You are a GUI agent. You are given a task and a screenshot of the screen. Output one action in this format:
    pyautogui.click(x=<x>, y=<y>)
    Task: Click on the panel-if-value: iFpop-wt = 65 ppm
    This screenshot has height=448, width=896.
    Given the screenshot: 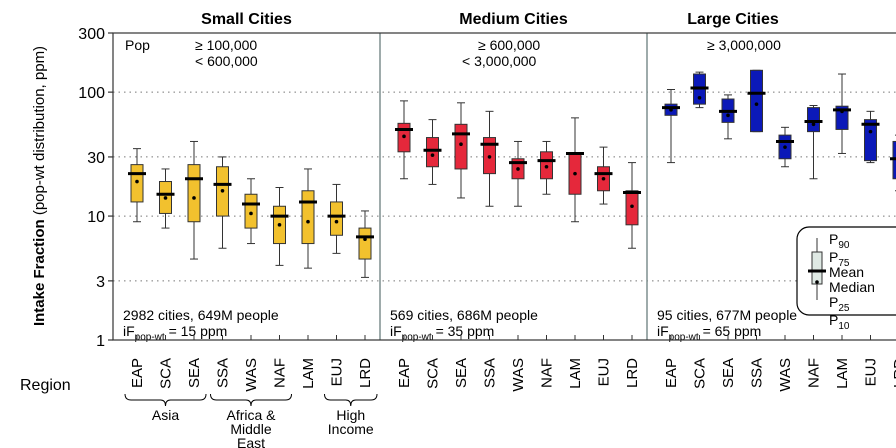 What is the action you would take?
    pyautogui.click(x=709, y=333)
    